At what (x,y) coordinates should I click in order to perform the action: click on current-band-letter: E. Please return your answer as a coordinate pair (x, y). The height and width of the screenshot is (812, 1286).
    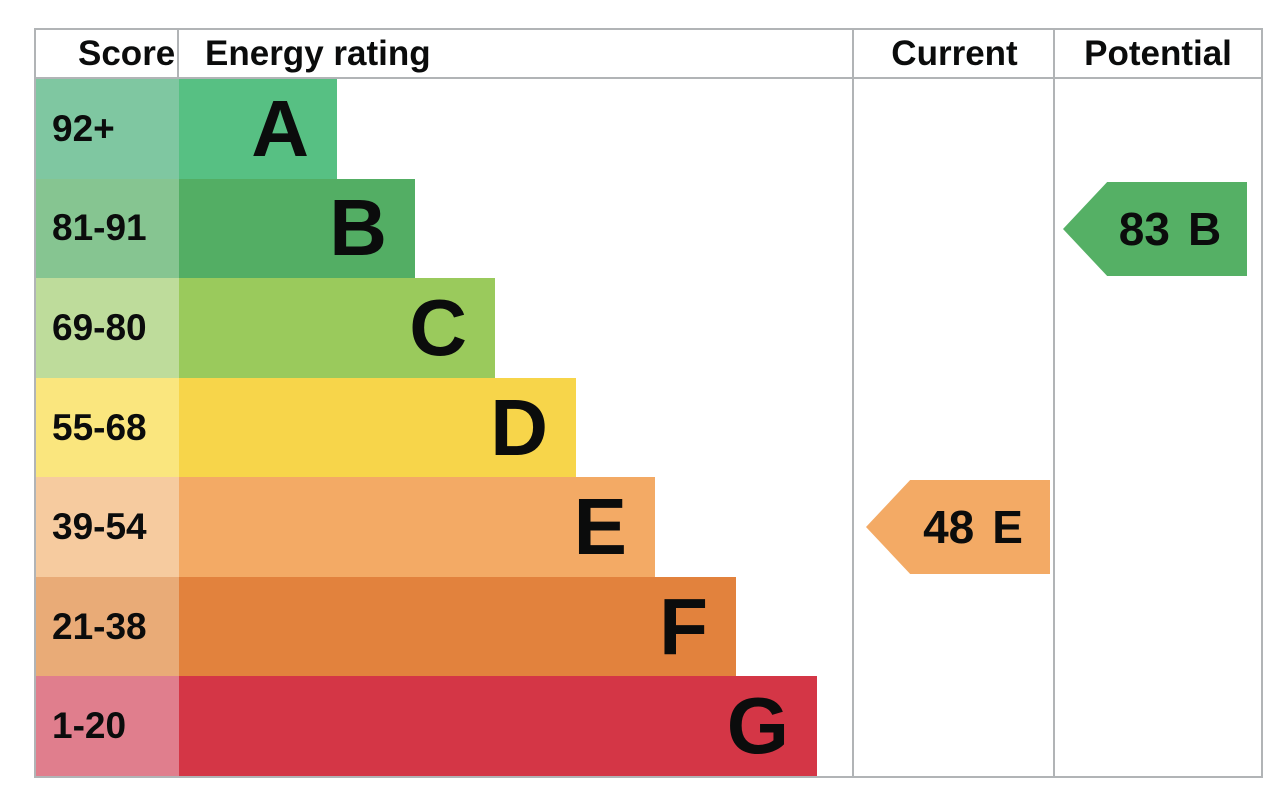
    Looking at the image, I should click on (1007, 527).